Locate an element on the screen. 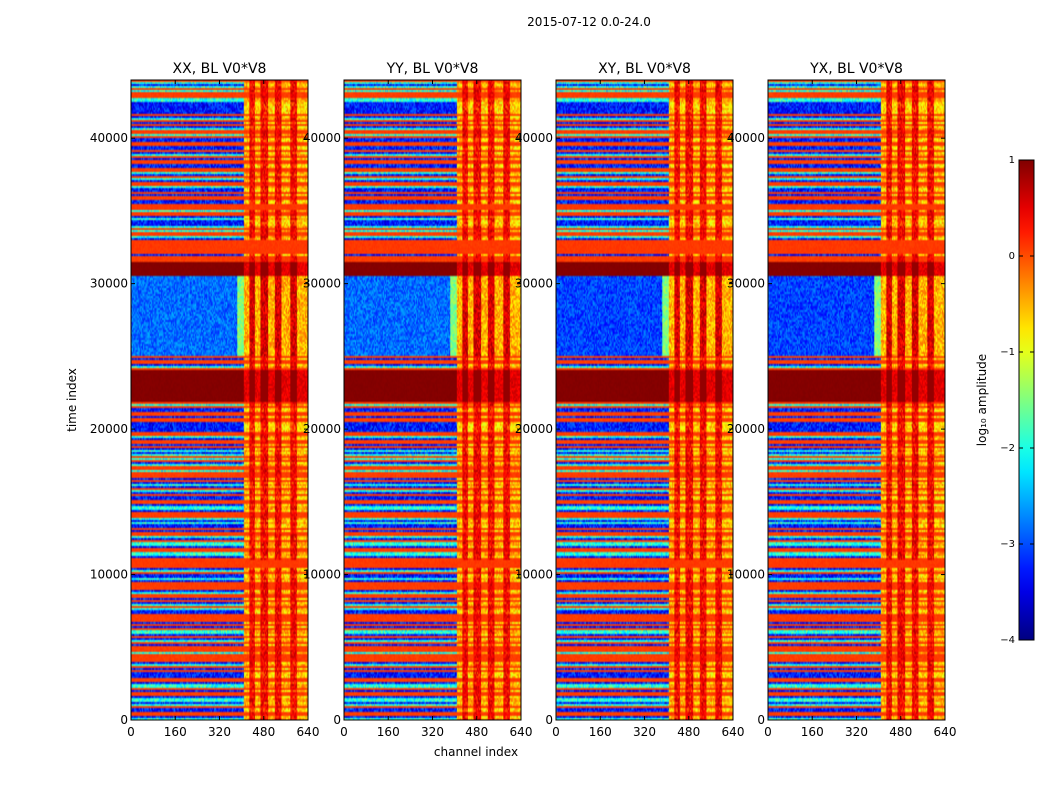 This screenshot has width=1050, height=800. heatmap-image-yx is located at coordinates (856, 400).